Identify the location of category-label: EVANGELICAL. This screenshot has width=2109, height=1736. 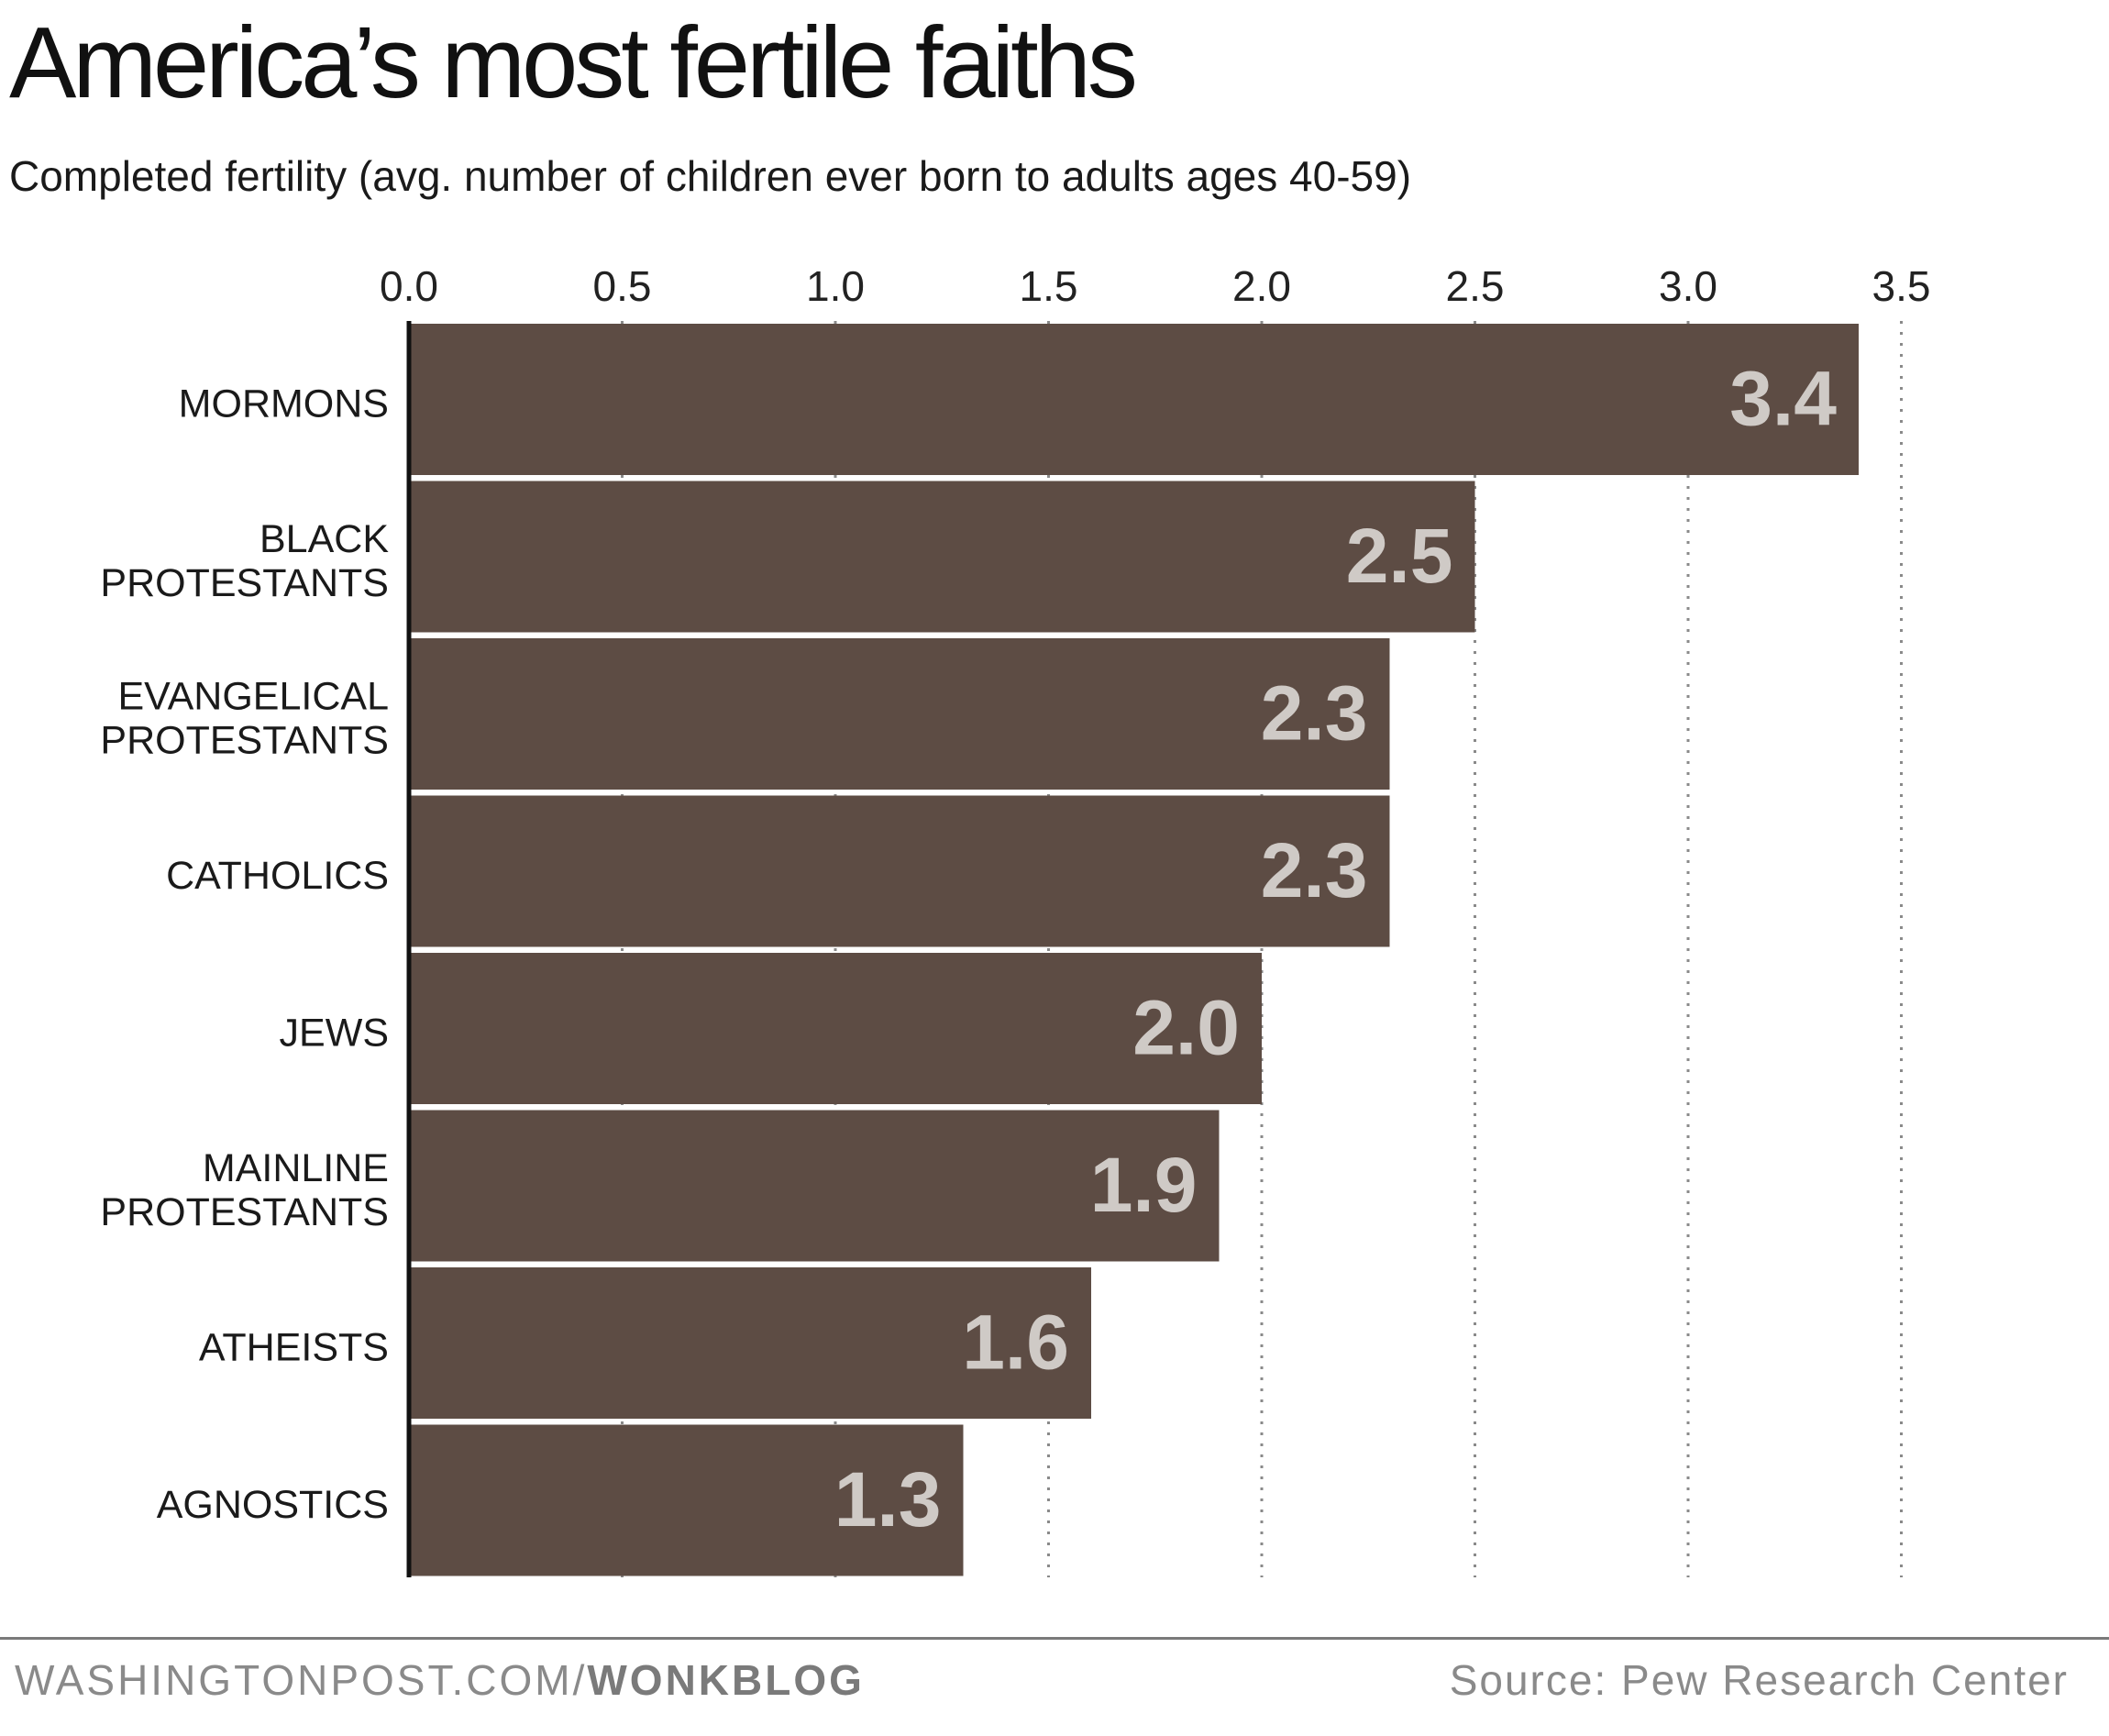
(253, 697).